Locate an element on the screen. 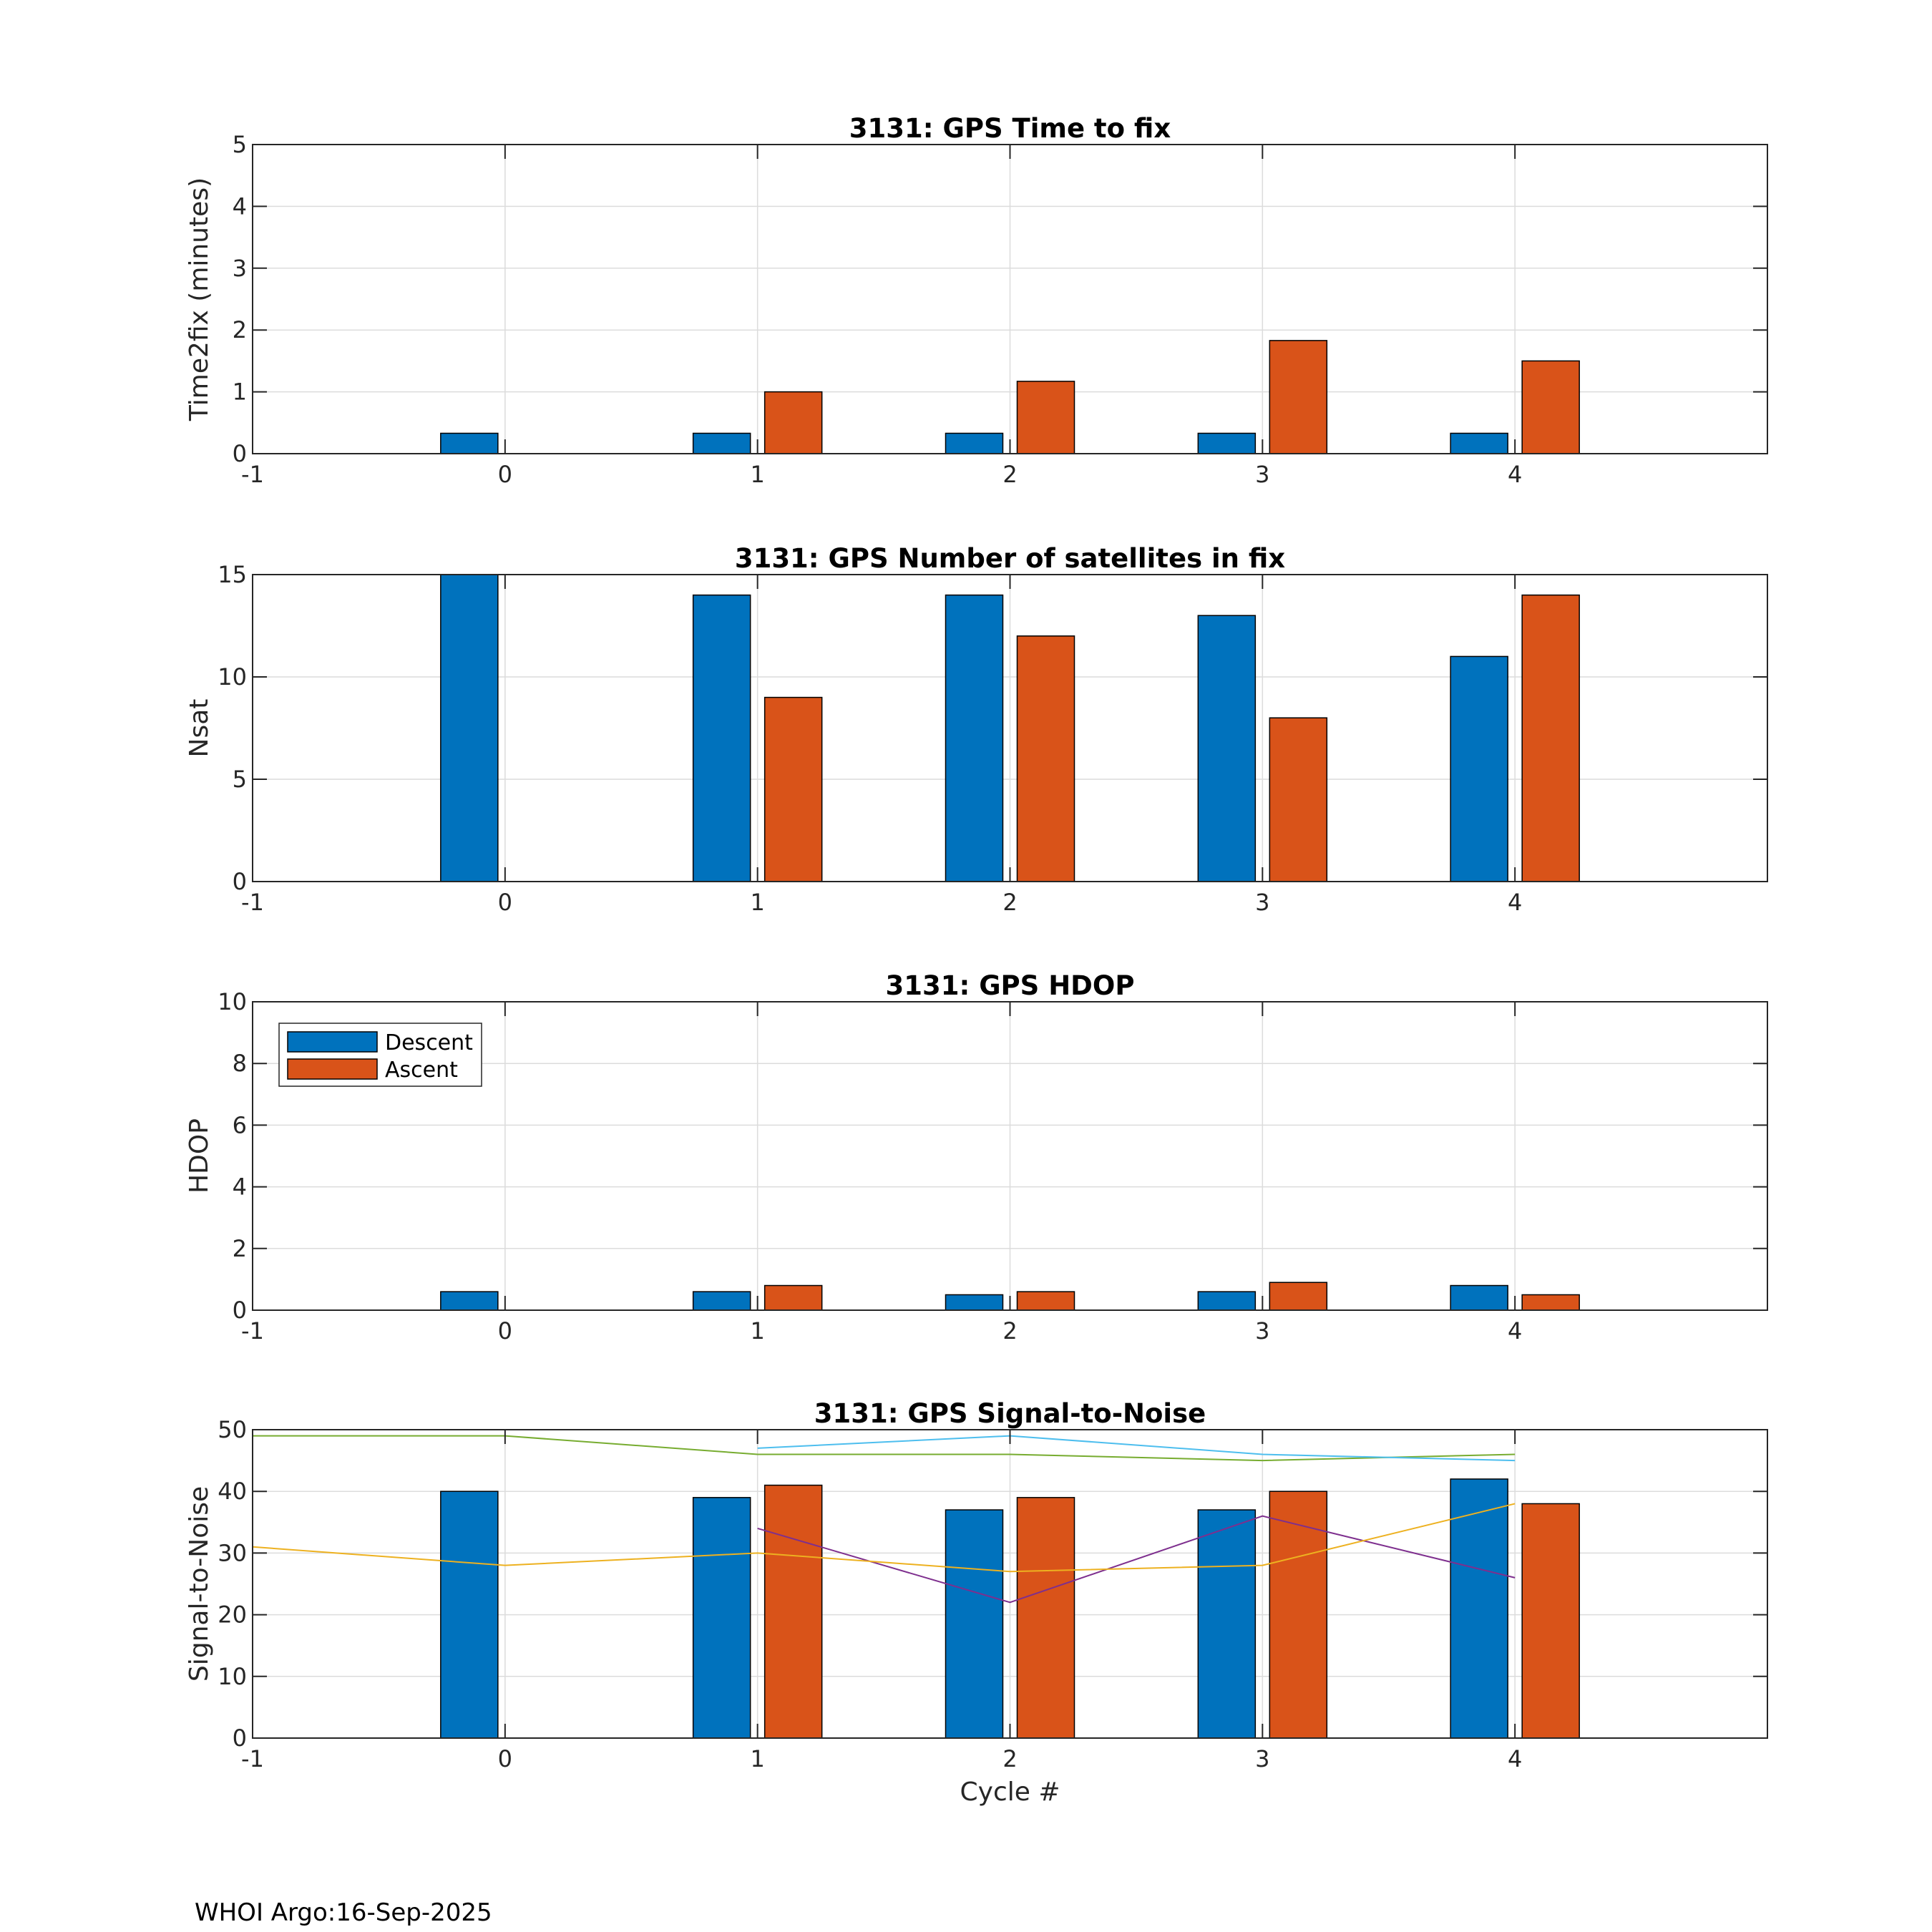  y-axis-label: Time2fix (minutes) is located at coordinates (199, 299).